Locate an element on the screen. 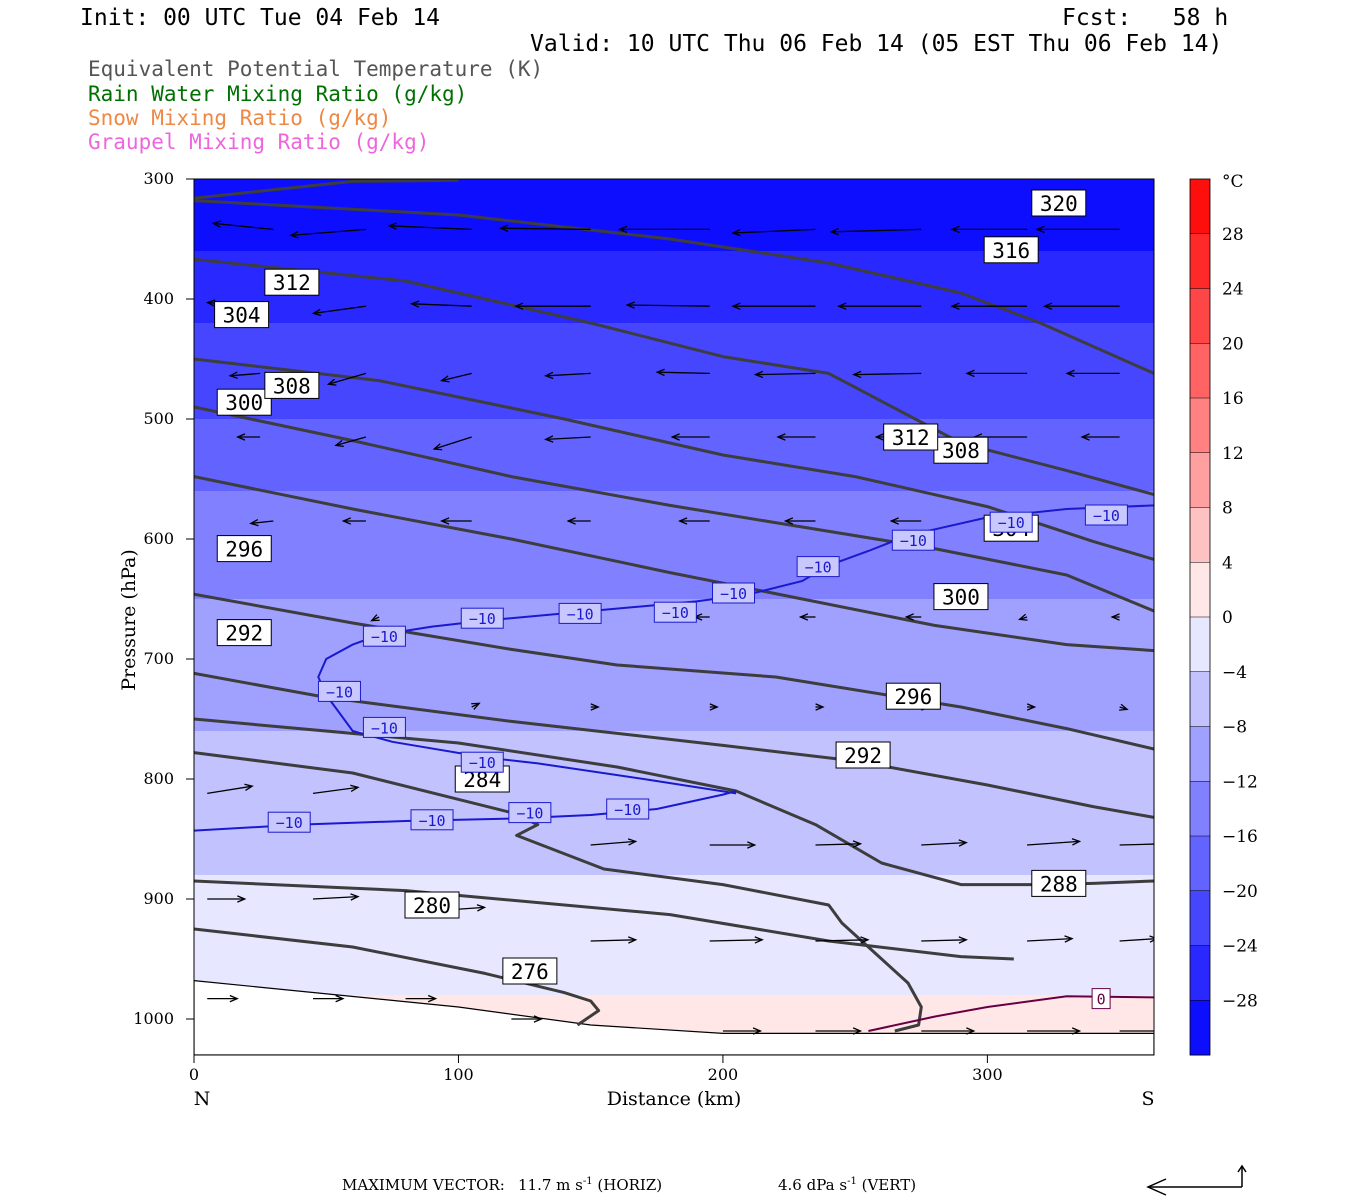 The height and width of the screenshot is (1202, 1350). x-tick-label: 0 is located at coordinates (194, 1074).